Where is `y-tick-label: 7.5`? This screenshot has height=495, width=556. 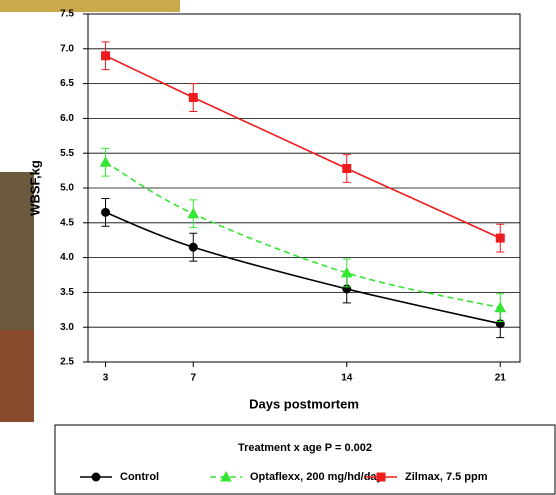
y-tick-label: 7.5 is located at coordinates (67, 14).